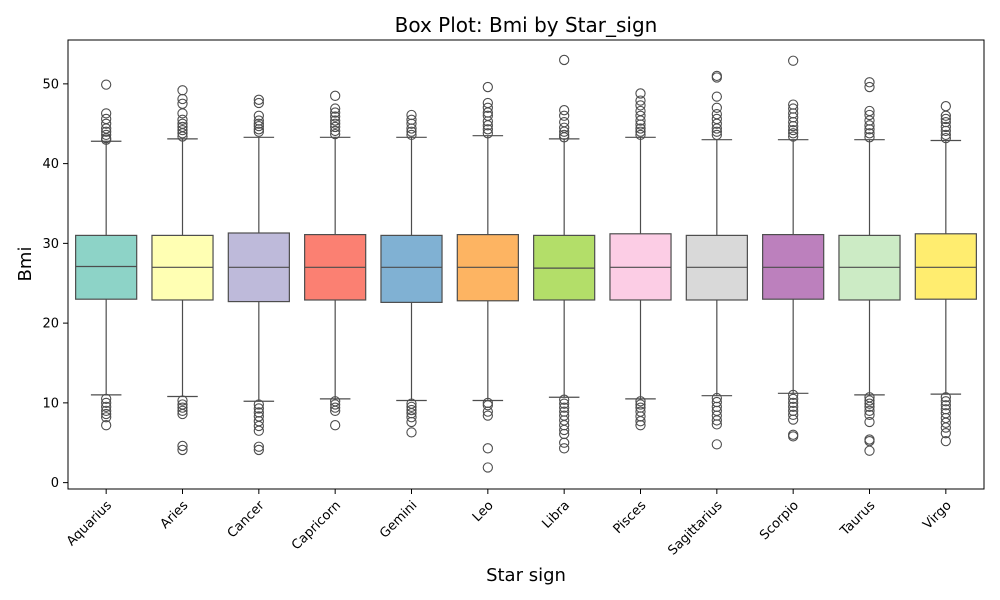 The image size is (1000, 600). Describe the element at coordinates (937, 515) in the screenshot. I see `x-tick-label-virgo: Virgo` at that location.